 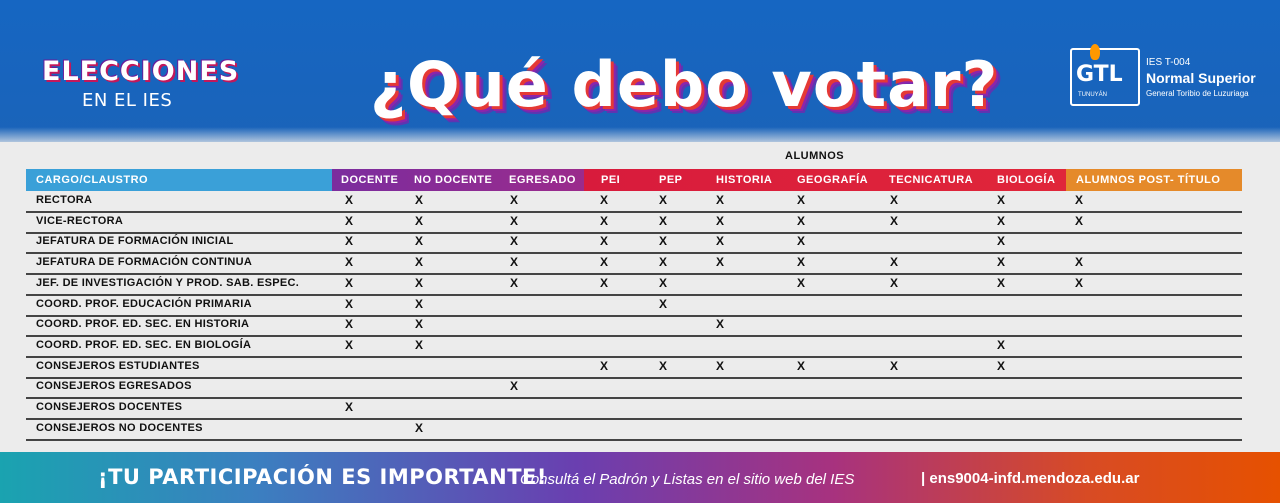 What do you see at coordinates (144, 344) in the screenshot?
I see `row-label: COORD. PROF. ED. SEC. EN BIOLOGÍA` at bounding box center [144, 344].